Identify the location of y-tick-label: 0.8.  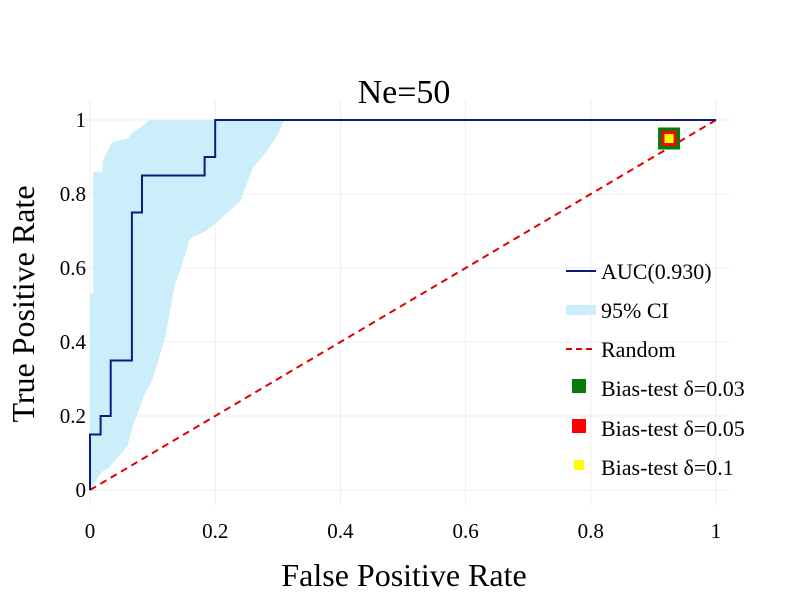
(73, 194).